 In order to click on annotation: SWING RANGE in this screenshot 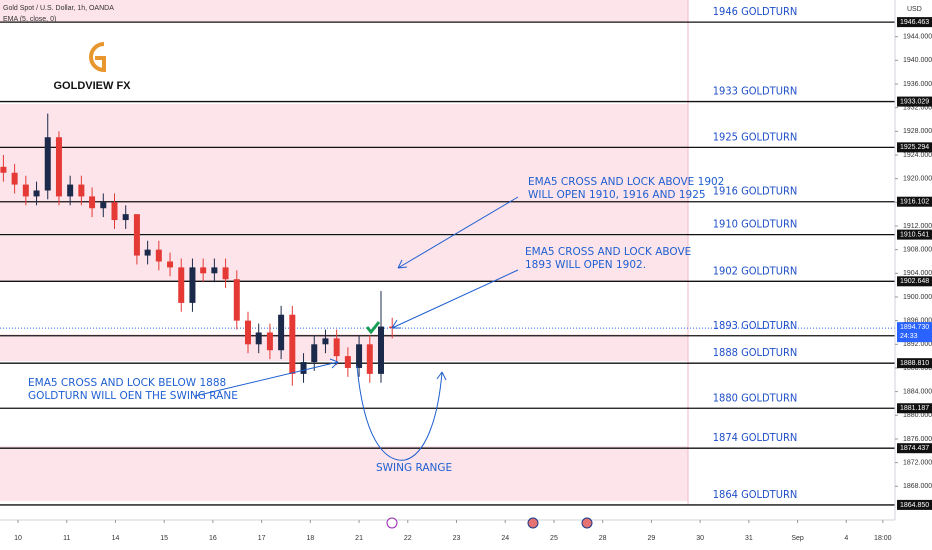, I will do `click(414, 468)`.